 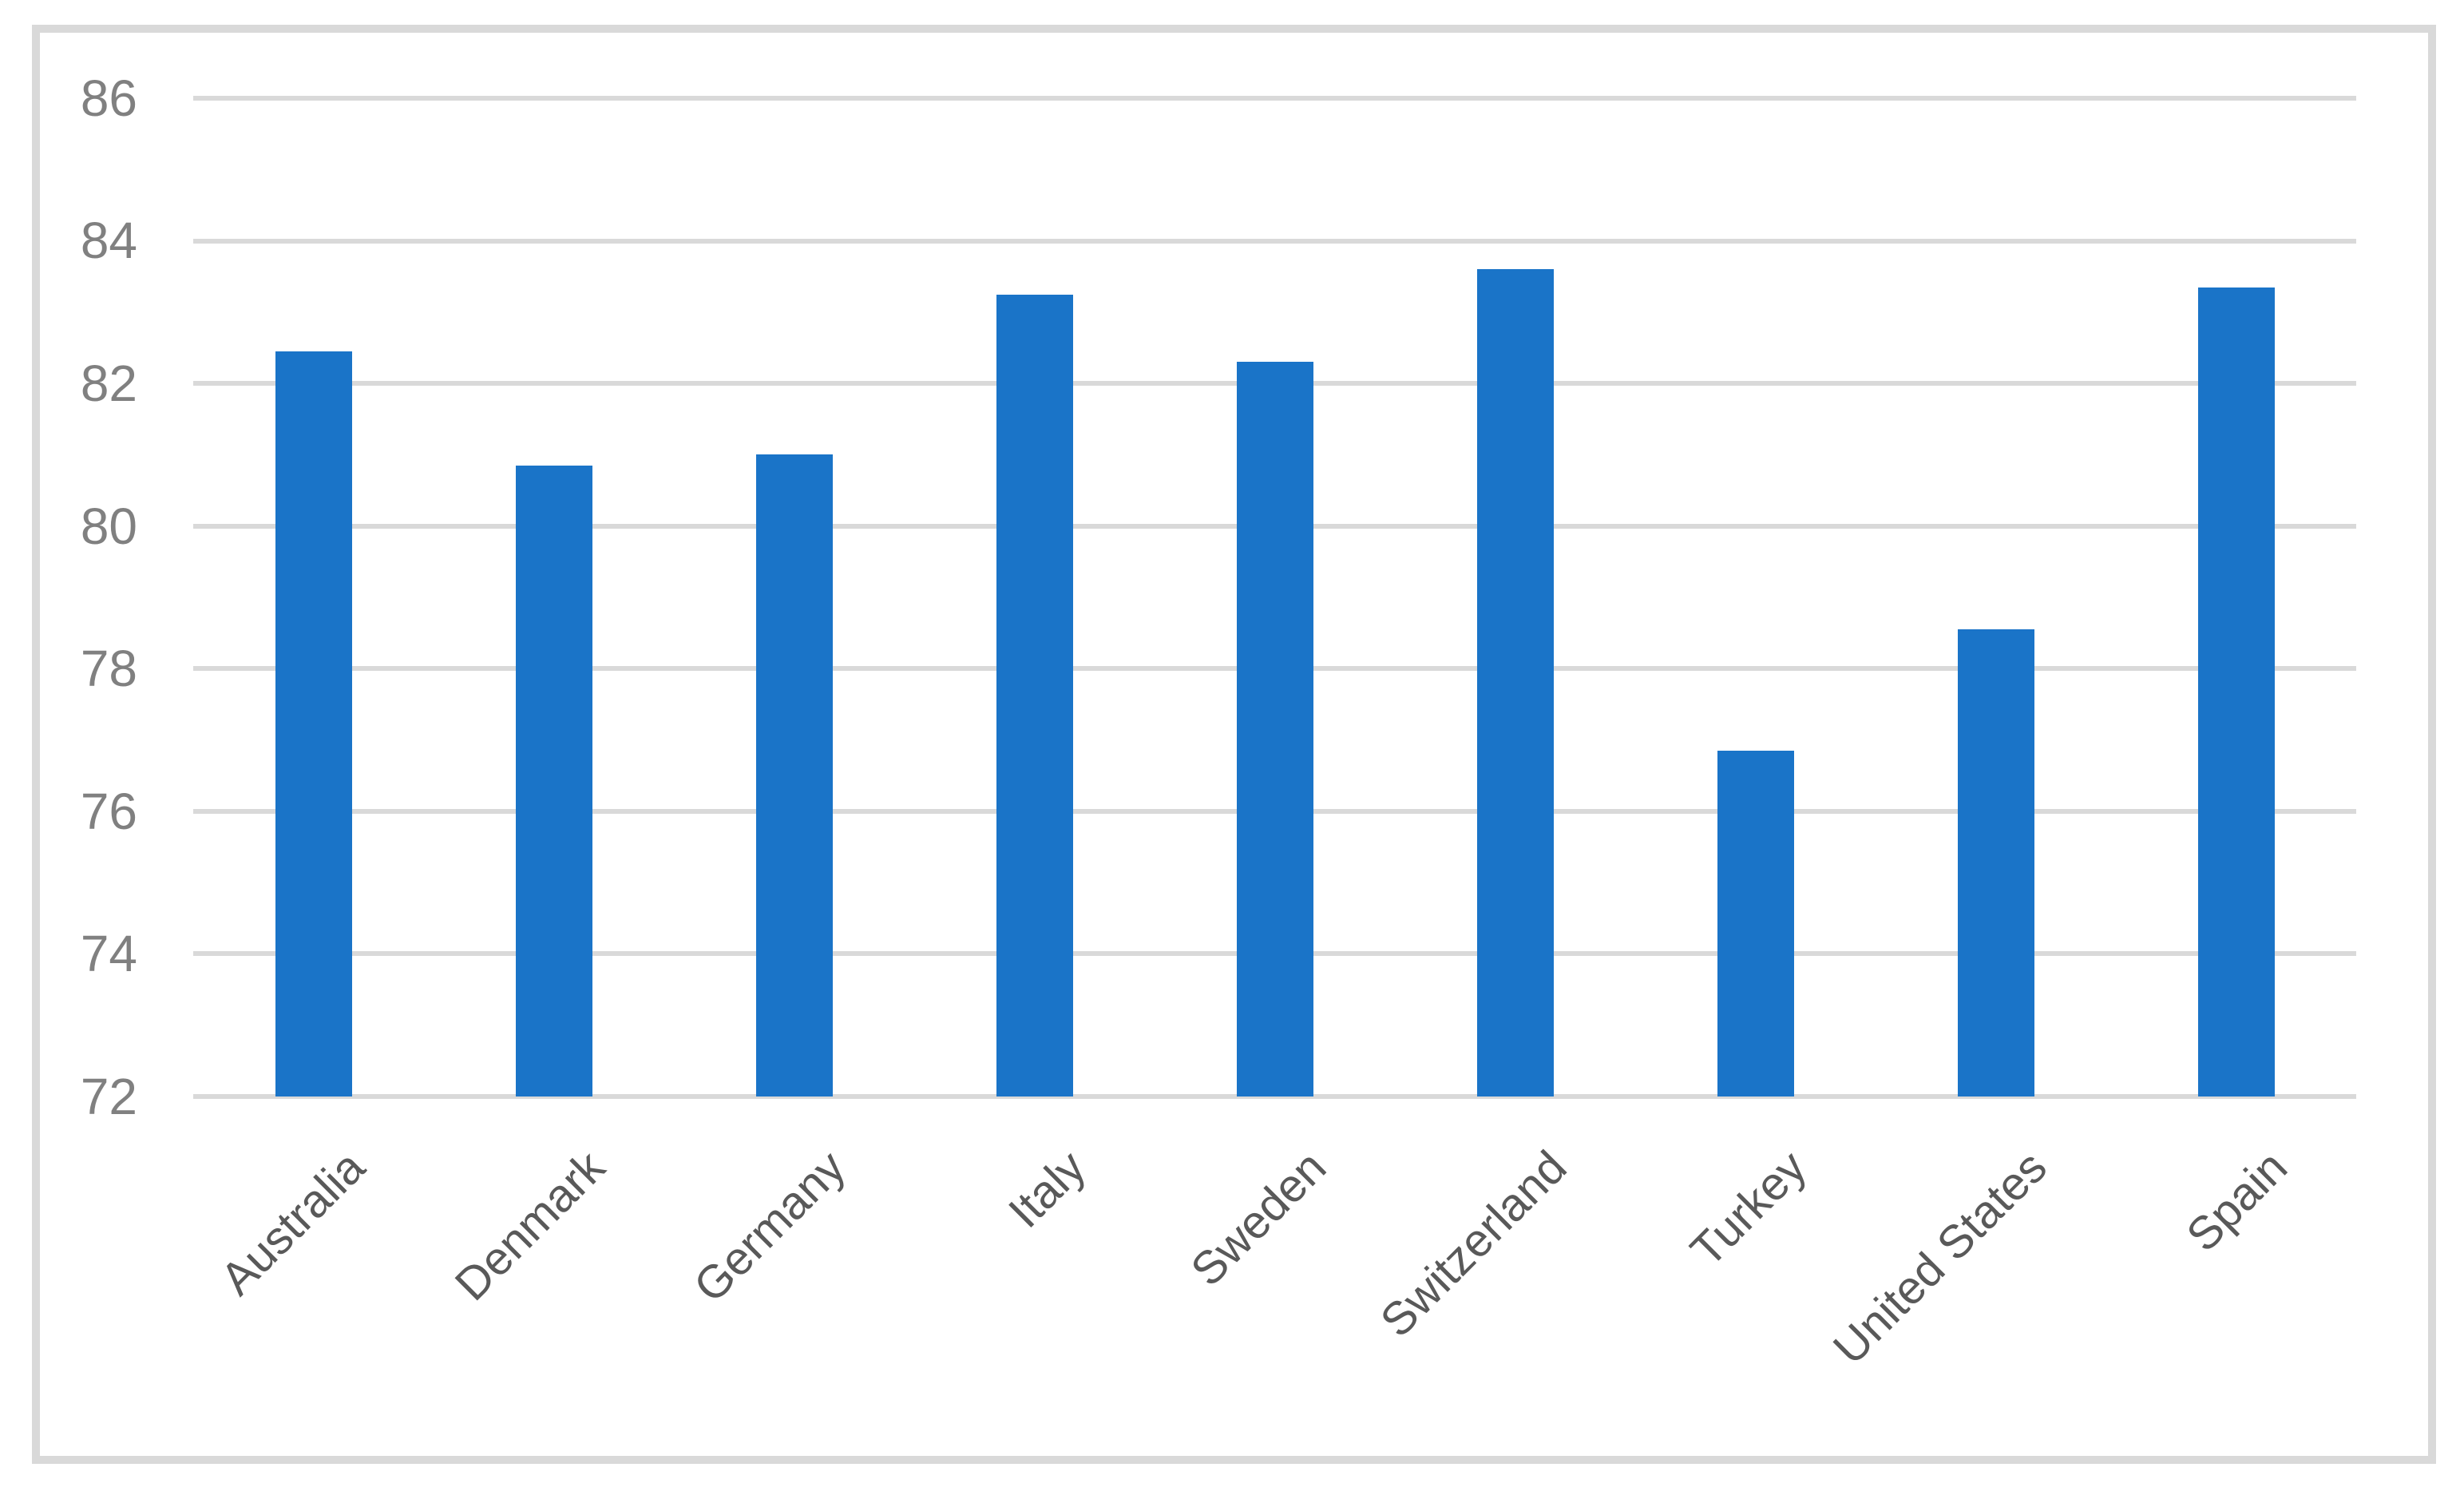 I want to click on bar-italy, so click(x=1034, y=695).